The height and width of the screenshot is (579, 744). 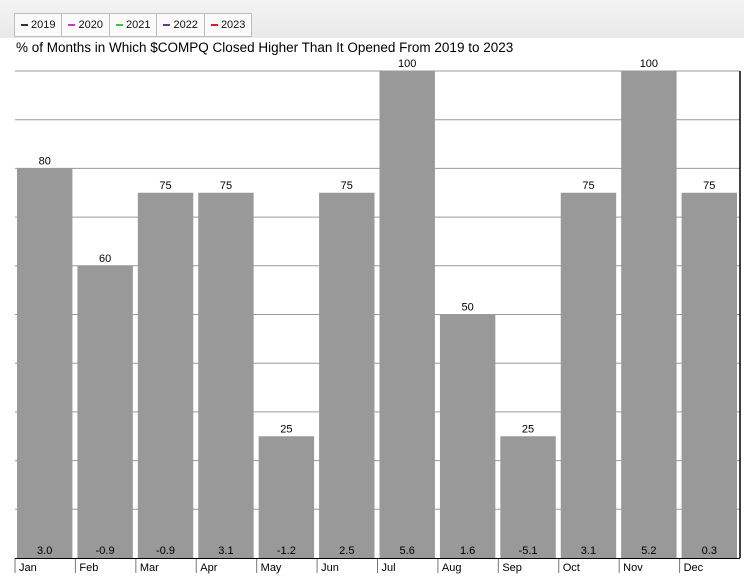 I want to click on bar-jan, so click(x=45, y=363).